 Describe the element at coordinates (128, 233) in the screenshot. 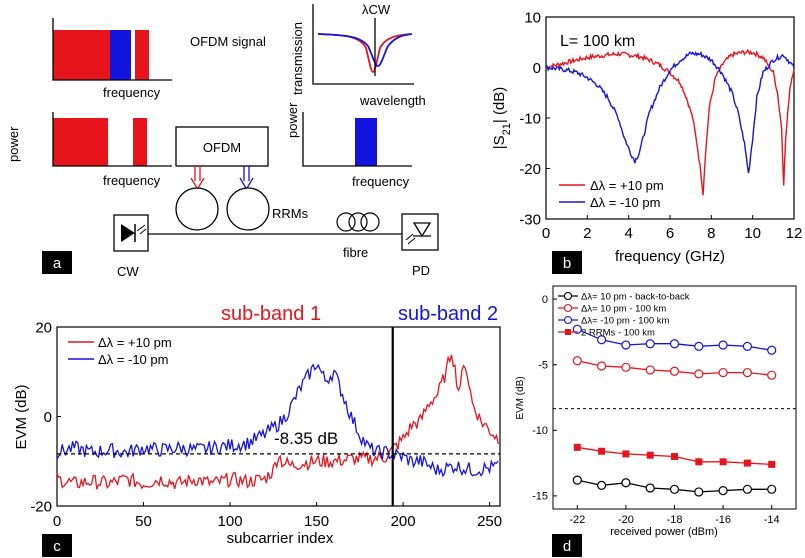

I see `cw-diode-symbol` at that location.